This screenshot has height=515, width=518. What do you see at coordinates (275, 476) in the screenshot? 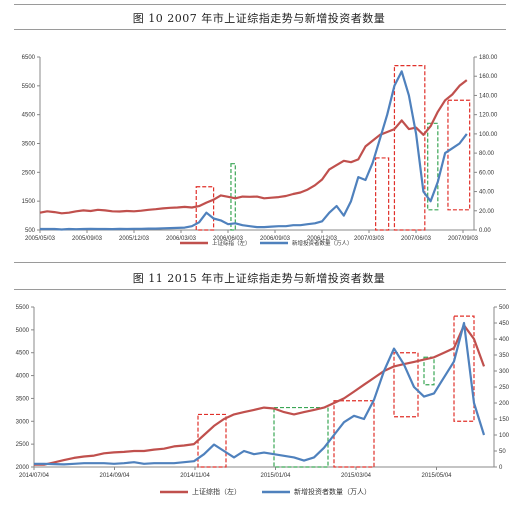
I see `x-tick-label: 2015/01/04` at bounding box center [275, 476].